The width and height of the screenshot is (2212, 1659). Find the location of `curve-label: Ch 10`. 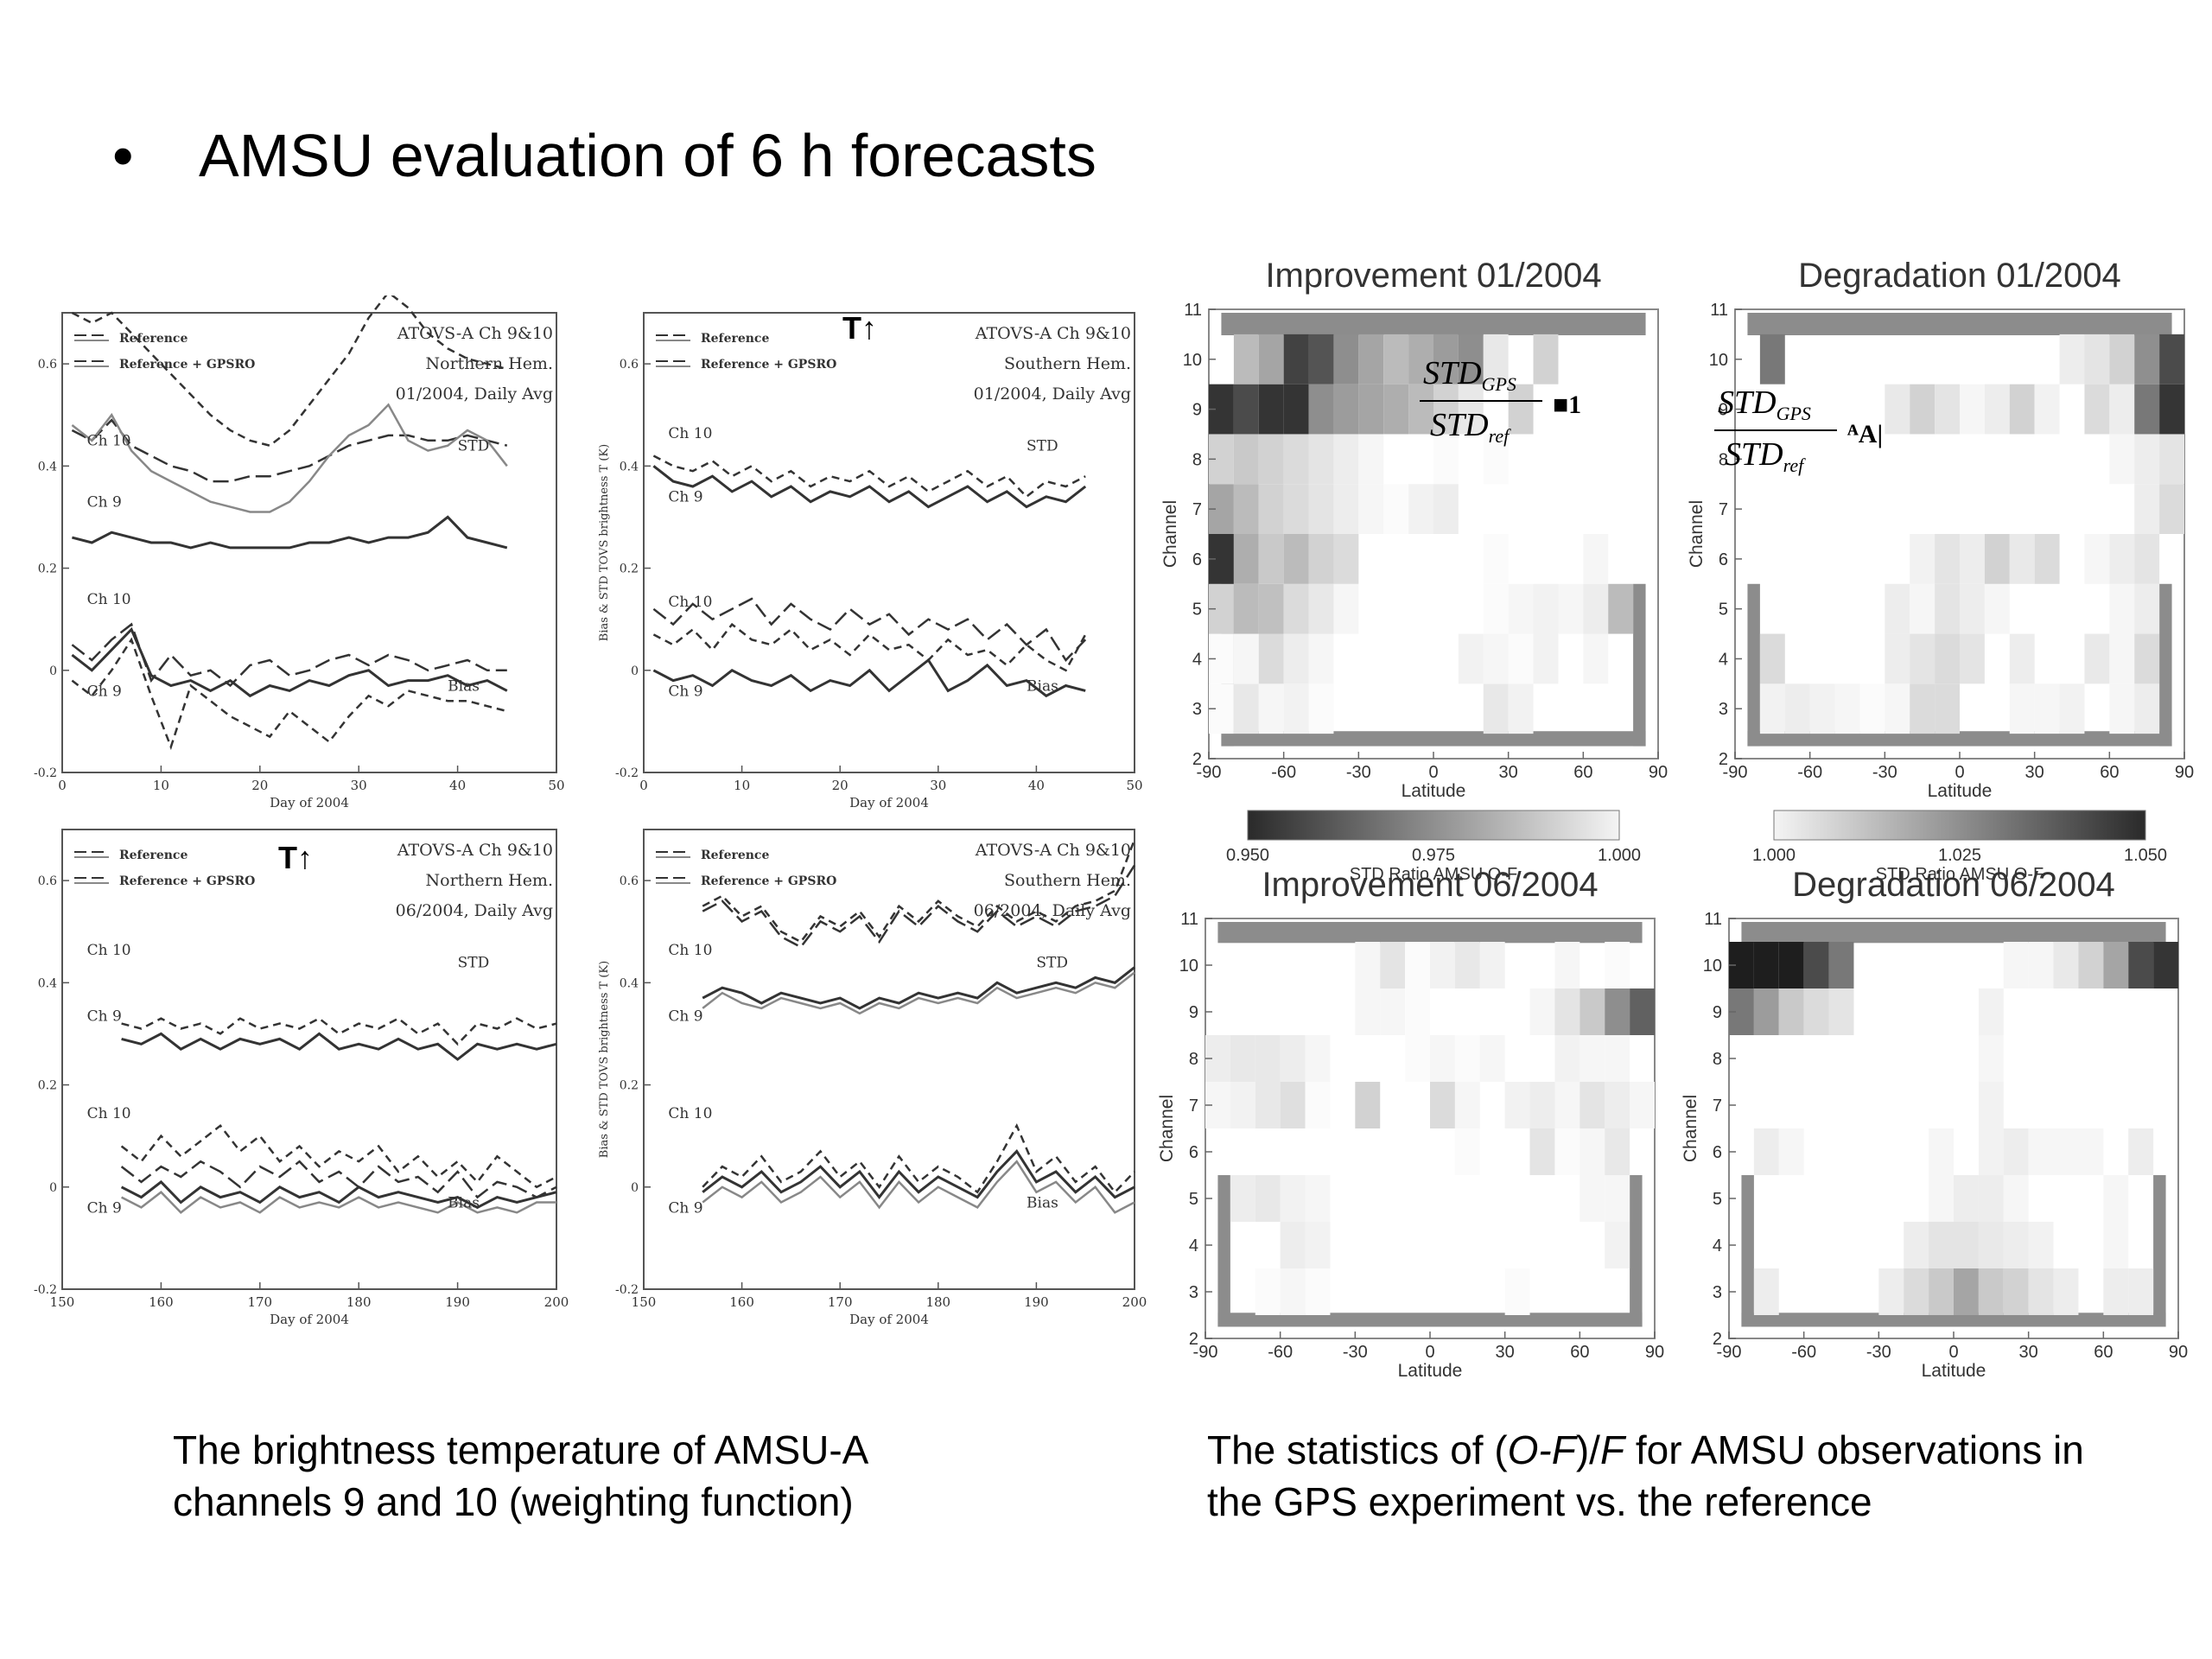

curve-label: Ch 10 is located at coordinates (690, 602).